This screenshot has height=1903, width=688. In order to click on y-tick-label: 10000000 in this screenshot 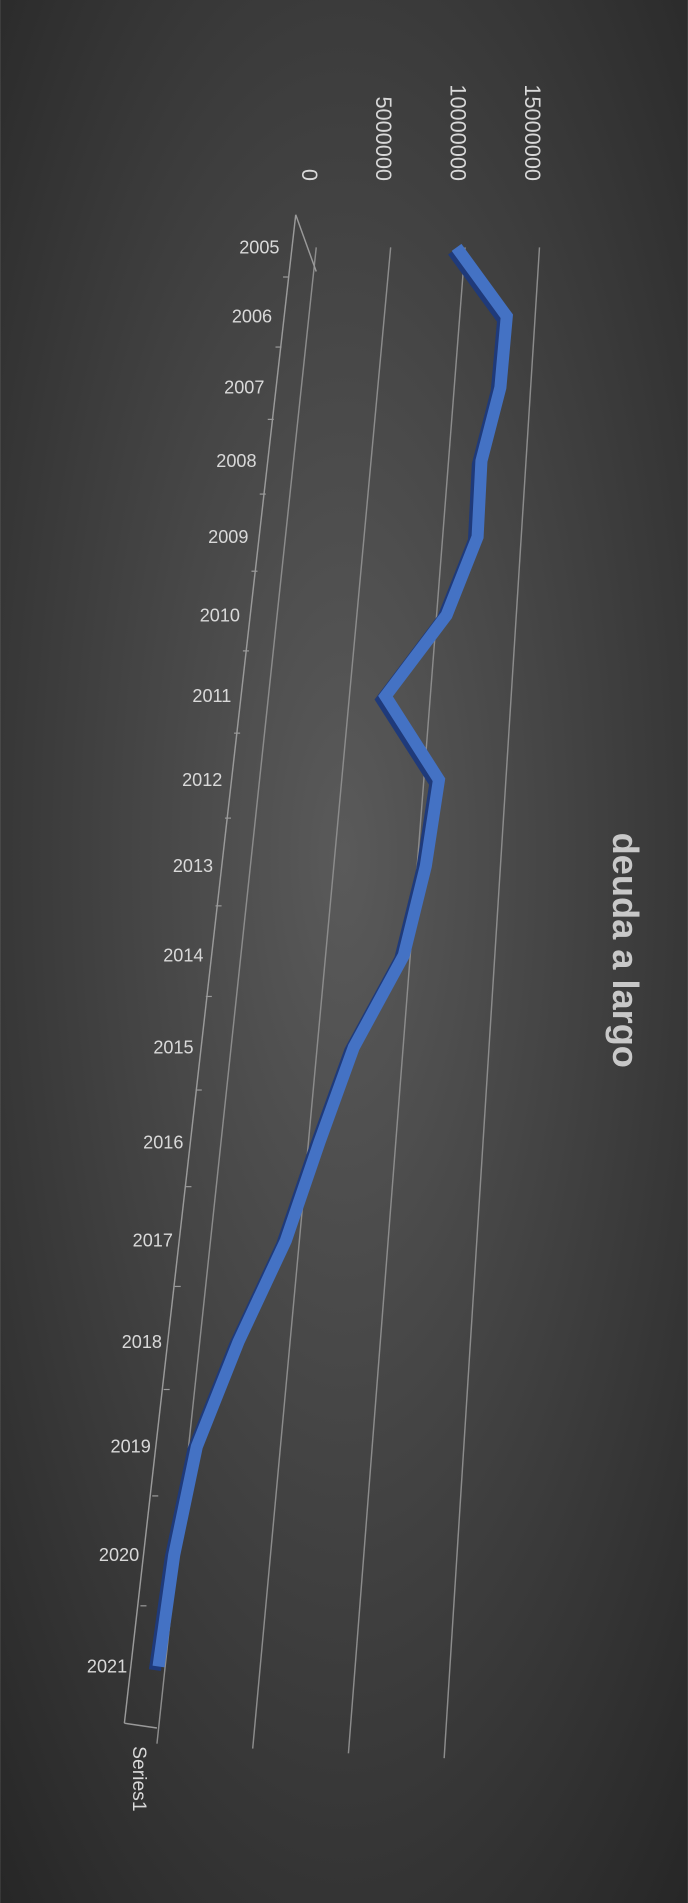, I will do `click(458, 132)`.